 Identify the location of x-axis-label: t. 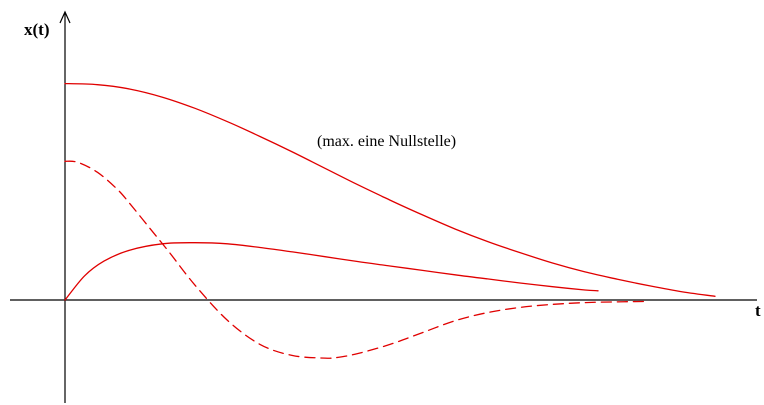
(758, 310).